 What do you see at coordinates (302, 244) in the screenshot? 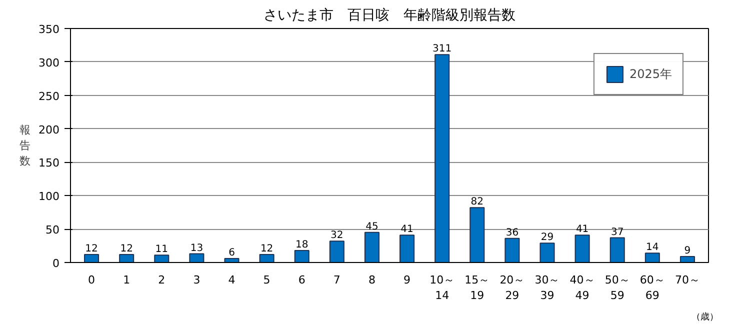
I see `data-label: 18` at bounding box center [302, 244].